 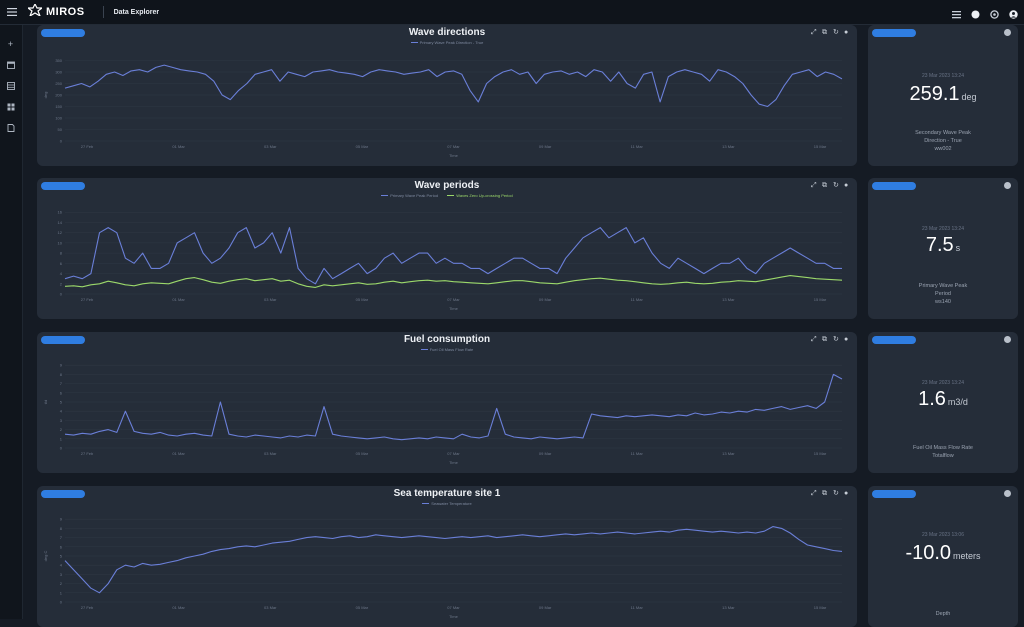 What do you see at coordinates (61, 528) in the screenshot?
I see `y-tick-label: 8` at bounding box center [61, 528].